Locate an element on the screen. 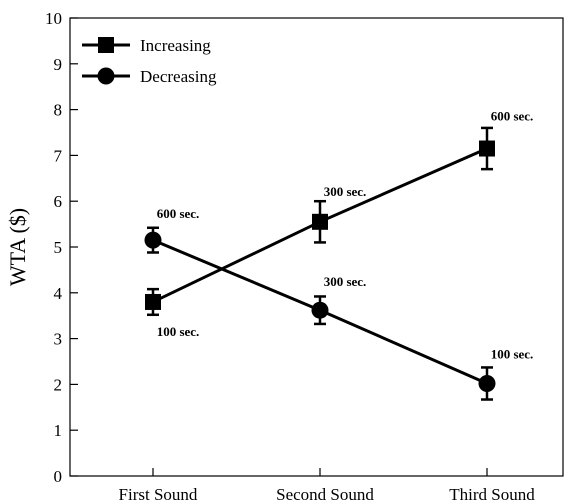 The width and height of the screenshot is (567, 504). y-tick-label: 0 is located at coordinates (58, 476).